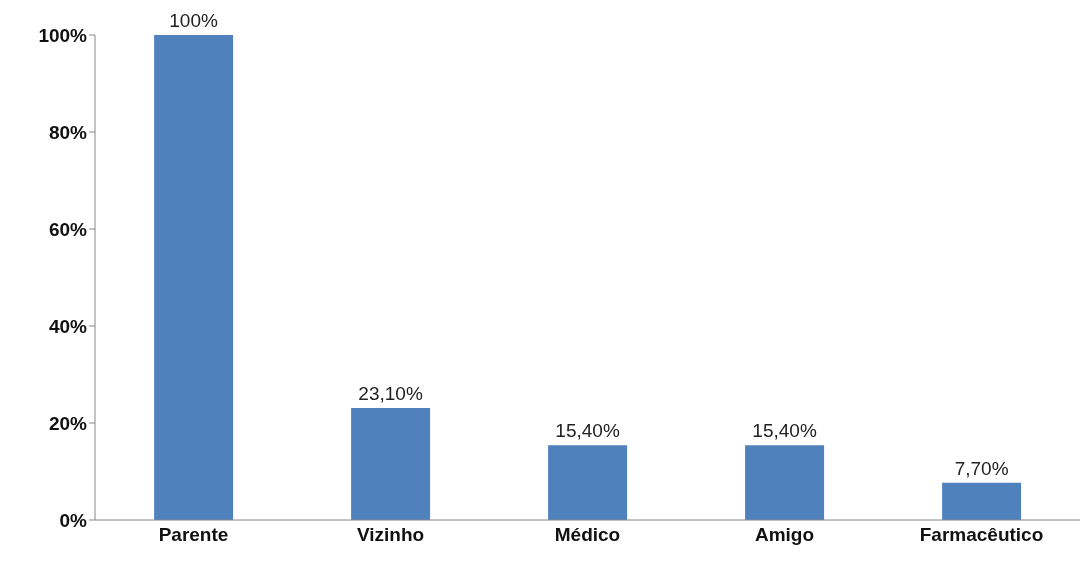 The width and height of the screenshot is (1084, 565). Describe the element at coordinates (784, 535) in the screenshot. I see `x-tick-label: Amigo` at that location.